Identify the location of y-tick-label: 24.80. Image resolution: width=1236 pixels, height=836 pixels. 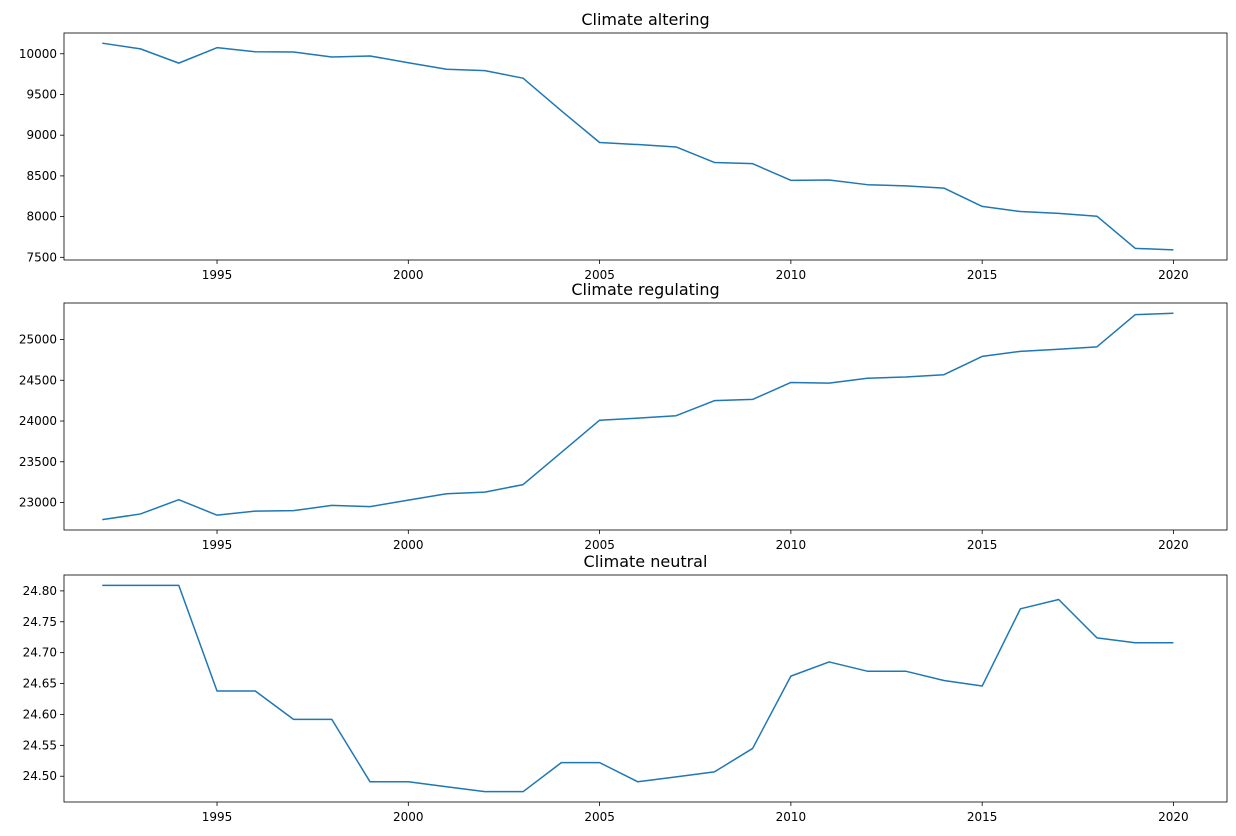
(40, 591).